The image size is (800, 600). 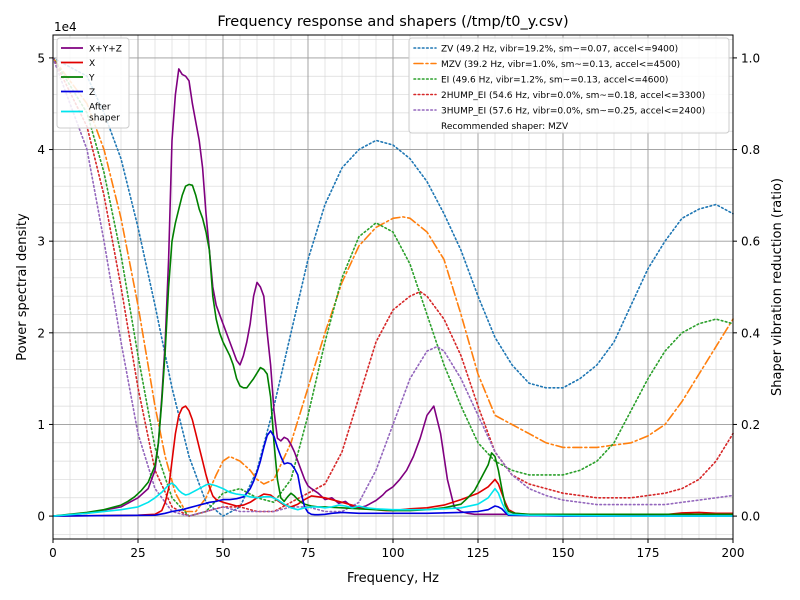 What do you see at coordinates (307, 553) in the screenshot?
I see `x-tick-label: 75` at bounding box center [307, 553].